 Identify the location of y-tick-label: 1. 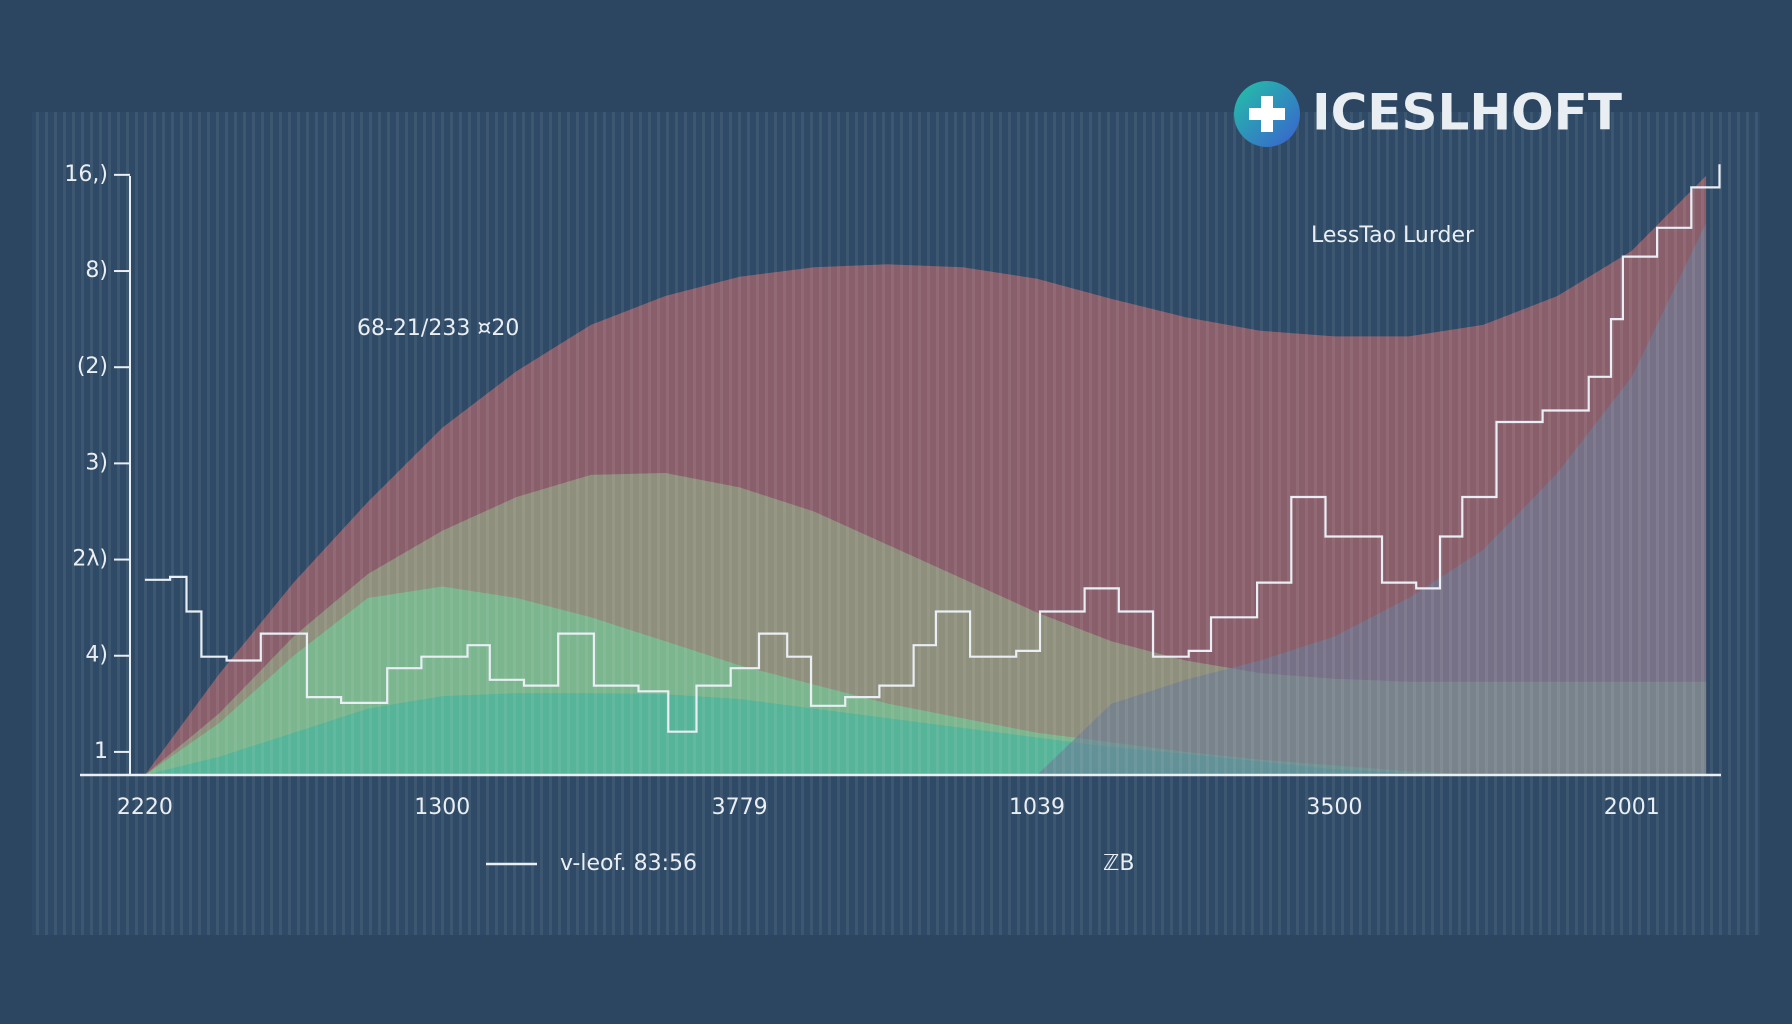
(101, 751).